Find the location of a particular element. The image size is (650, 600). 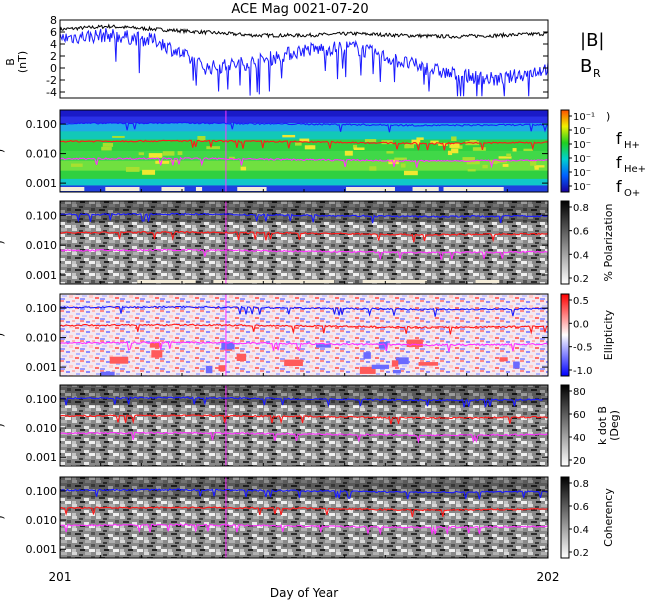

heatmap-shade is located at coordinates (304, 395).